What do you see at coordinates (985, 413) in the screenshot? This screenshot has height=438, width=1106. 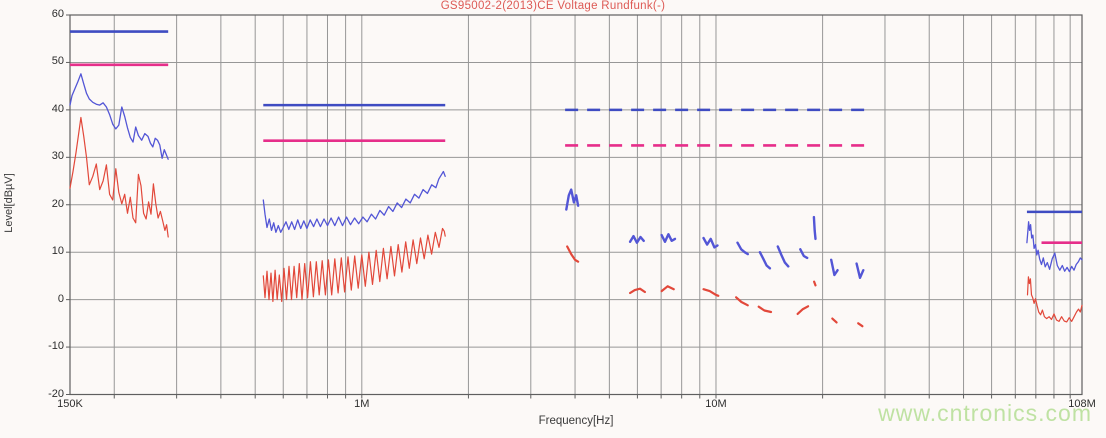 I see `watermark: www.cntronics.com` at bounding box center [985, 413].